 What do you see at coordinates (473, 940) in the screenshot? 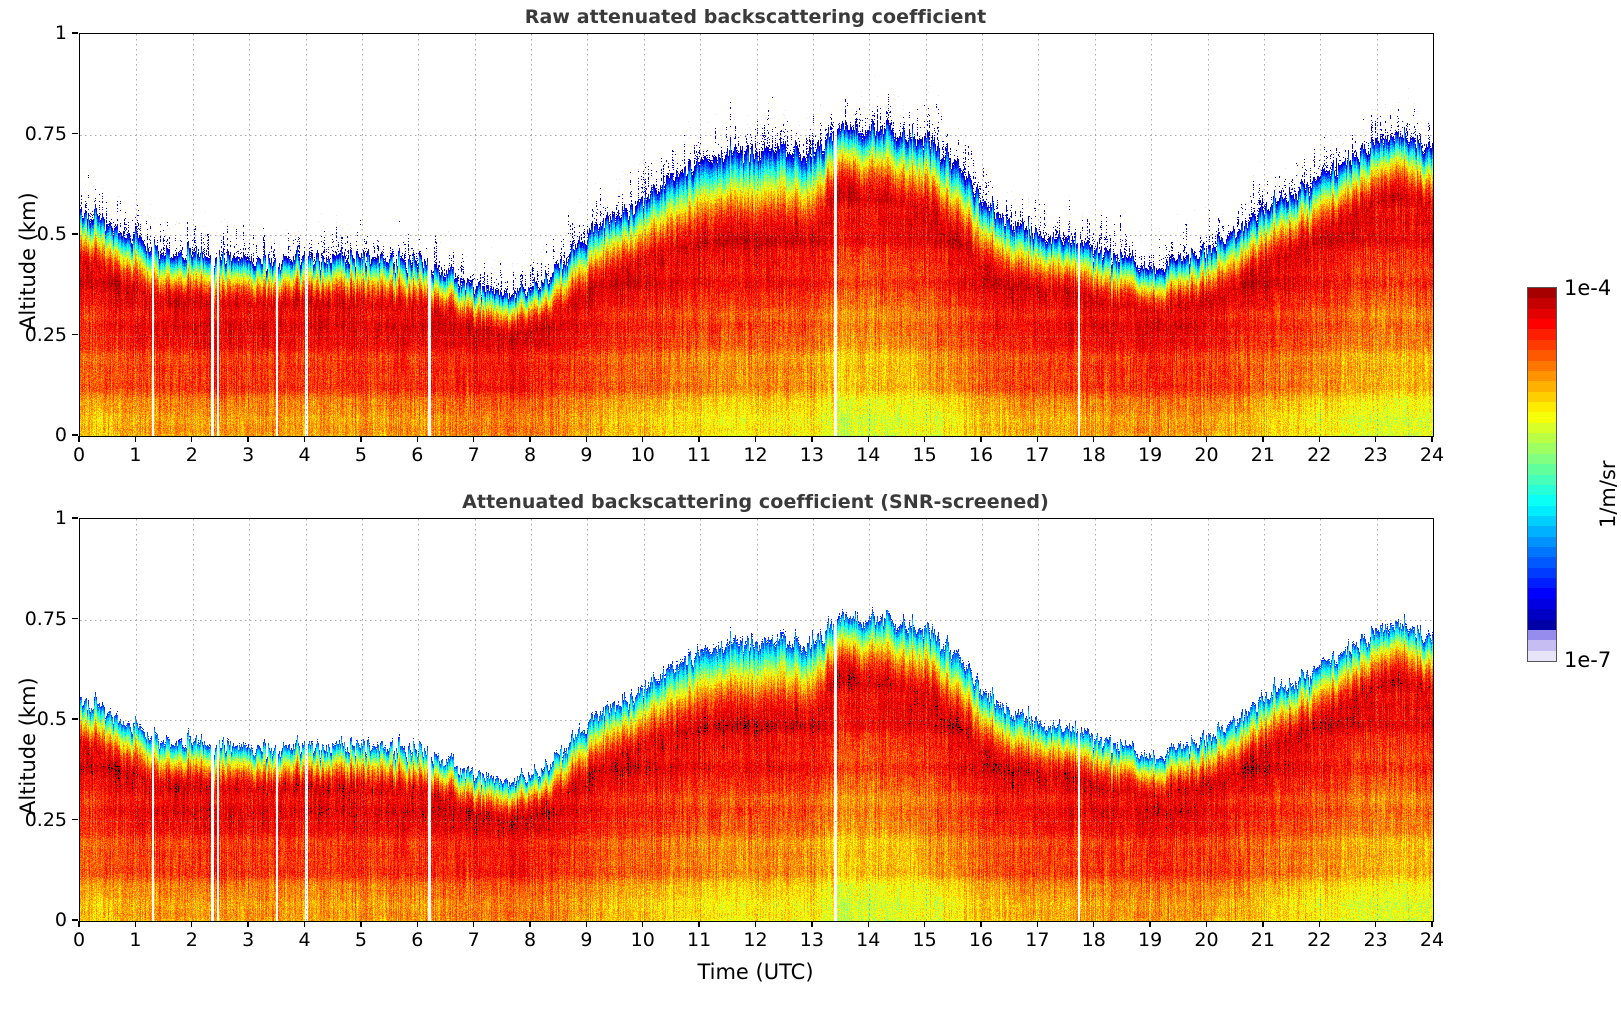
I see `xtick-label: 7` at bounding box center [473, 940].